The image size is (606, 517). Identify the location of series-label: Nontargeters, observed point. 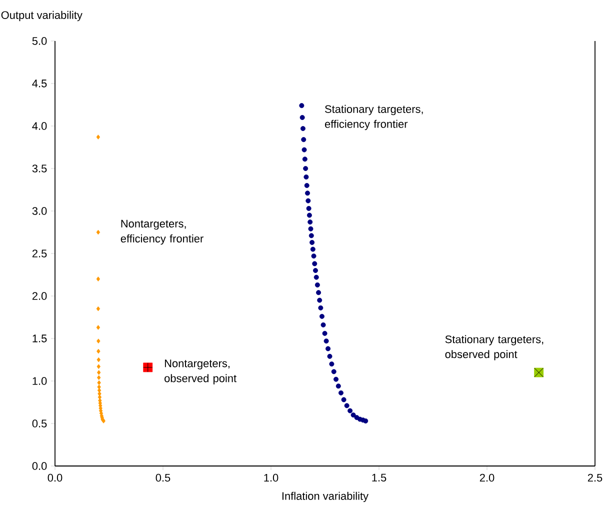
(200, 372).